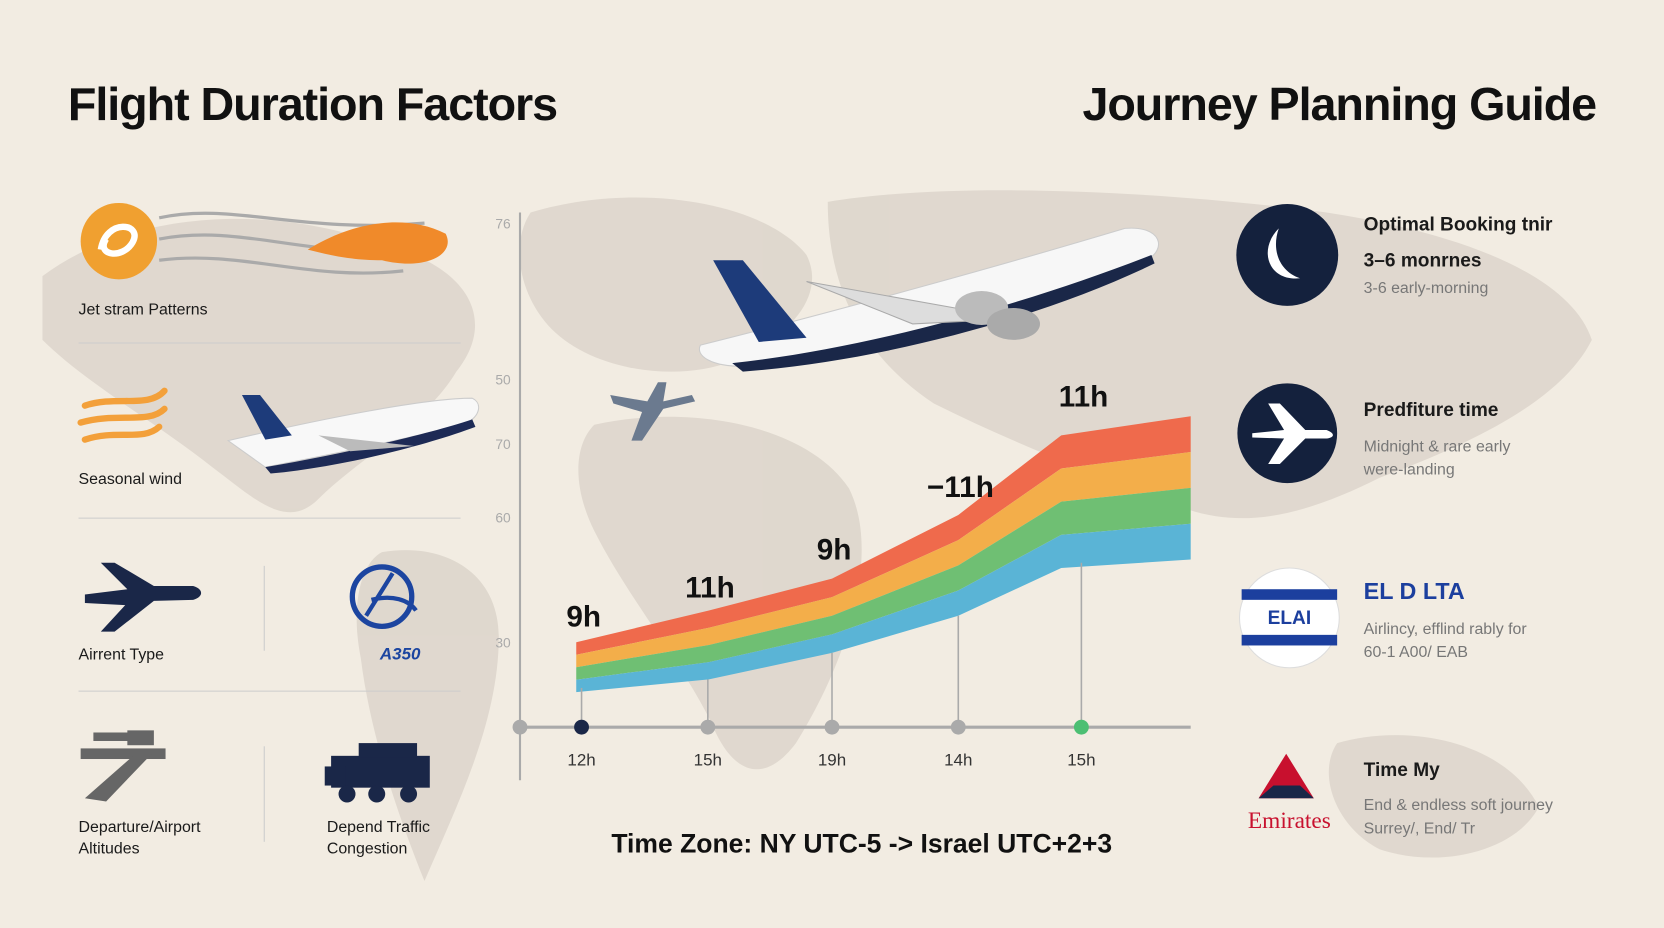 The image size is (1664, 928). I want to click on moon-icon, so click(1287, 255).